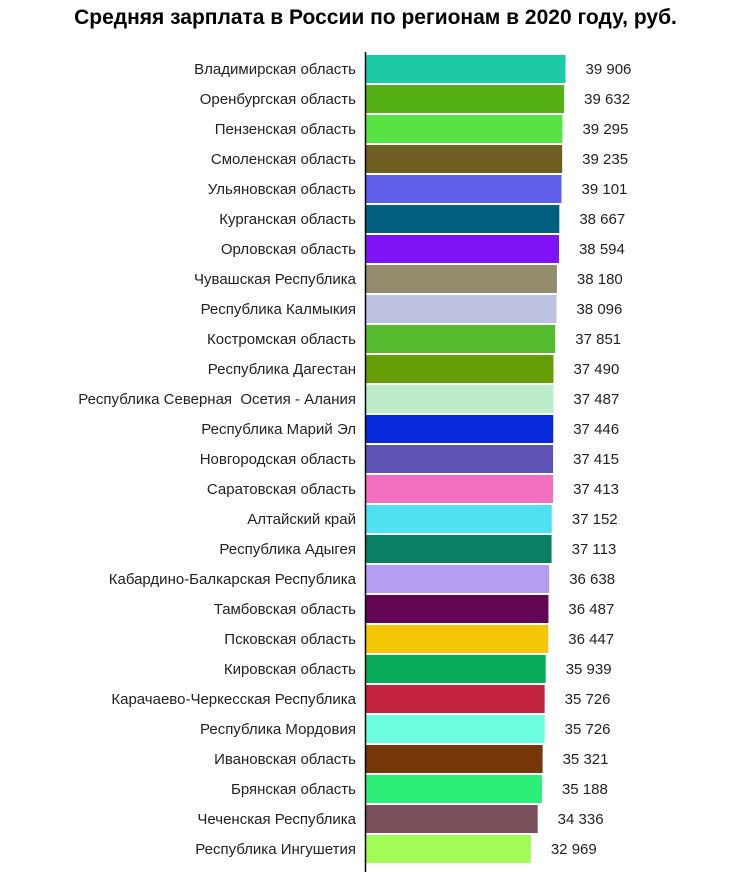  Describe the element at coordinates (589, 669) in the screenshot. I see `value-label: 35 939` at that location.